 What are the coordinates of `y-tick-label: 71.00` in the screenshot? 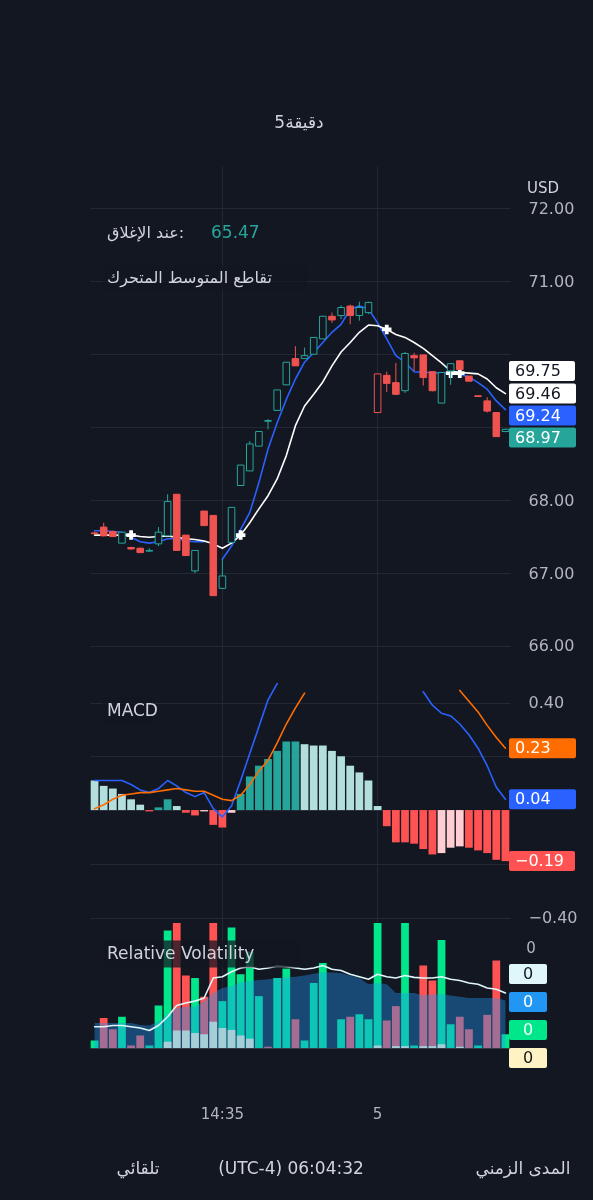 It's located at (551, 281).